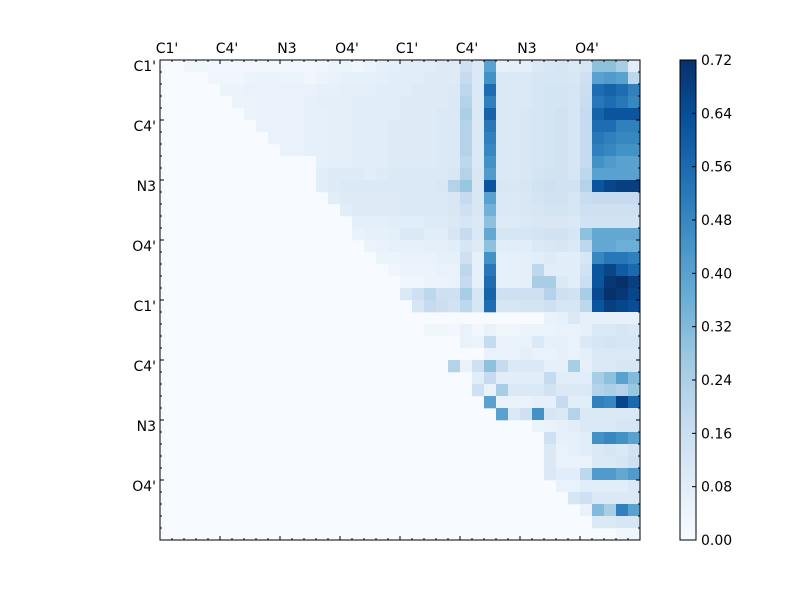 The height and width of the screenshot is (600, 800). I want to click on colorbar-tick-label: 0.64, so click(716, 114).